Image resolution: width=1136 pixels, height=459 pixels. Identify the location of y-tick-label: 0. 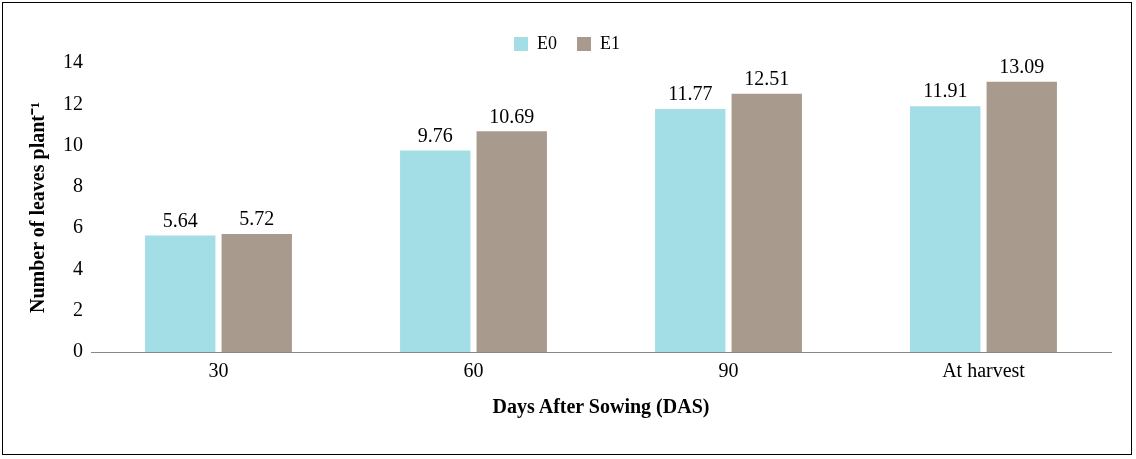
(78, 350).